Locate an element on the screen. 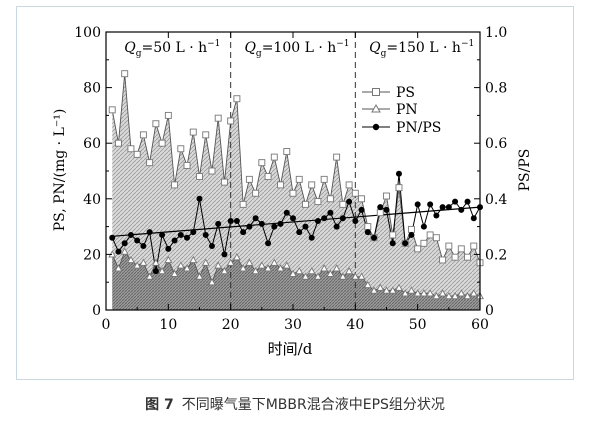 This screenshot has width=590, height=424. y-tick-label: 20 is located at coordinates (92, 255).